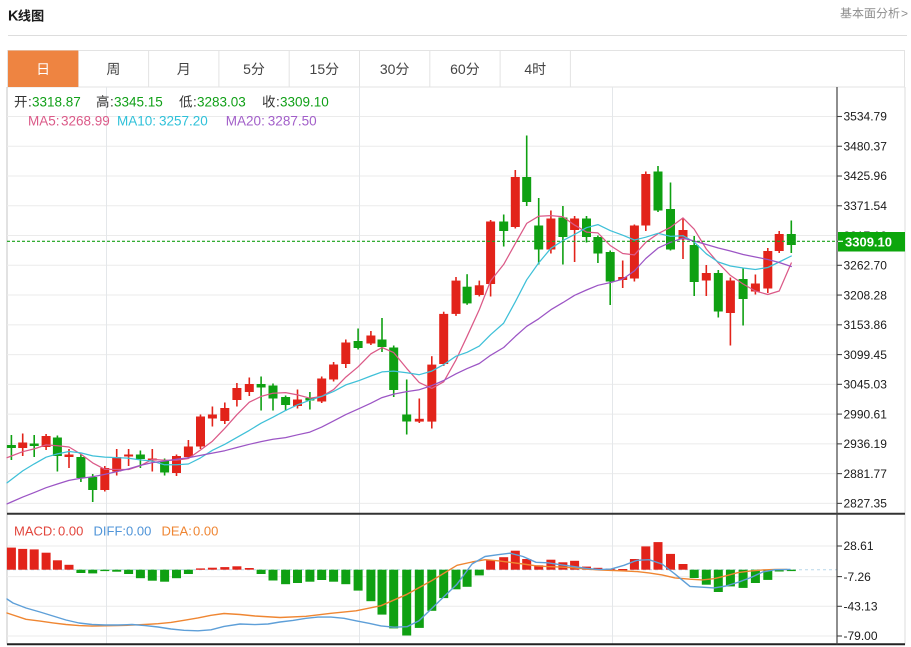 The height and width of the screenshot is (647, 911). What do you see at coordinates (458, 69) in the screenshot?
I see `svg-text: 60` at bounding box center [458, 69].